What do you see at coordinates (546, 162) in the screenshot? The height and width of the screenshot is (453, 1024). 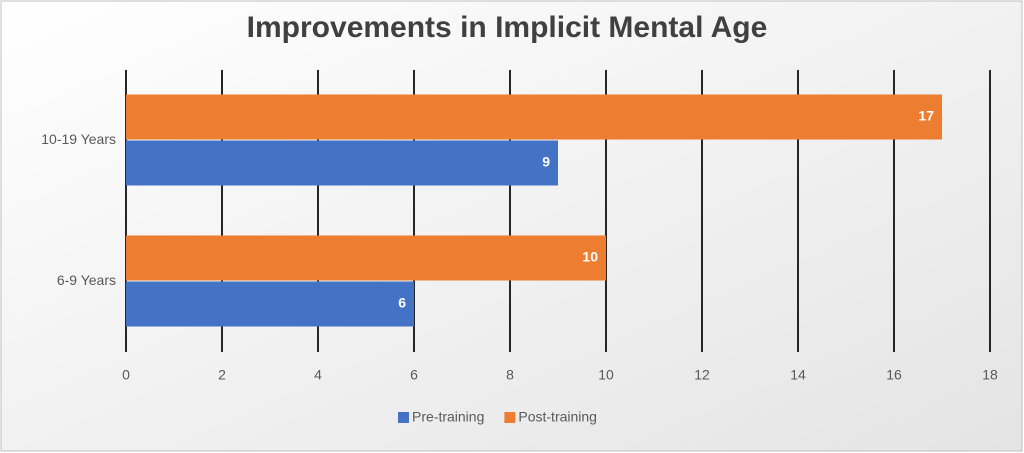 I see `data-label: 9` at bounding box center [546, 162].